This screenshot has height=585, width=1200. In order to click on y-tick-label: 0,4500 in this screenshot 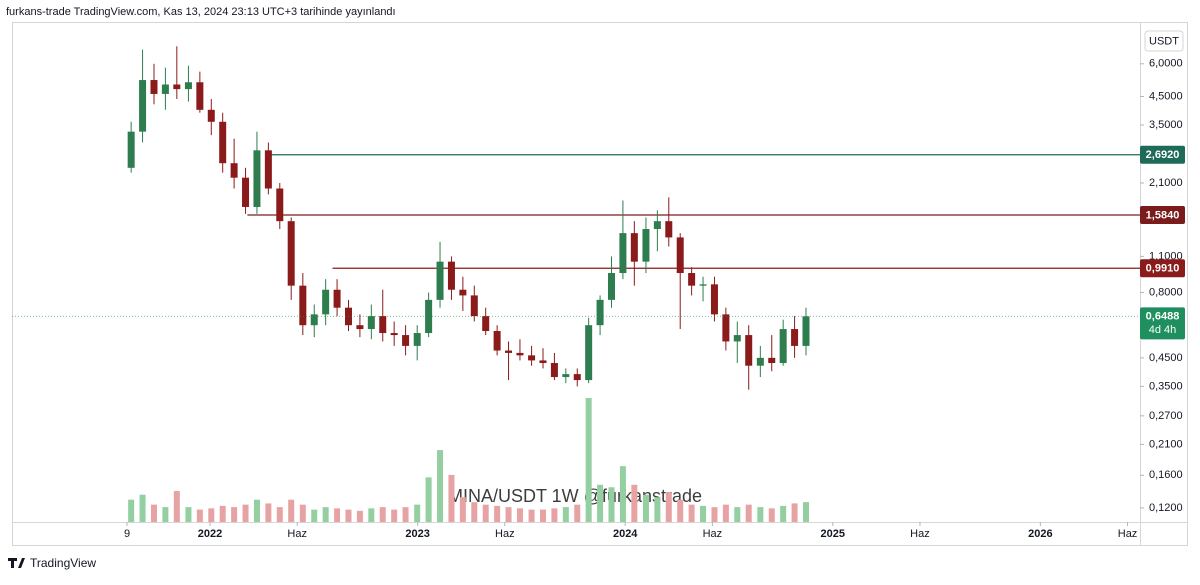, I will do `click(1166, 358)`.